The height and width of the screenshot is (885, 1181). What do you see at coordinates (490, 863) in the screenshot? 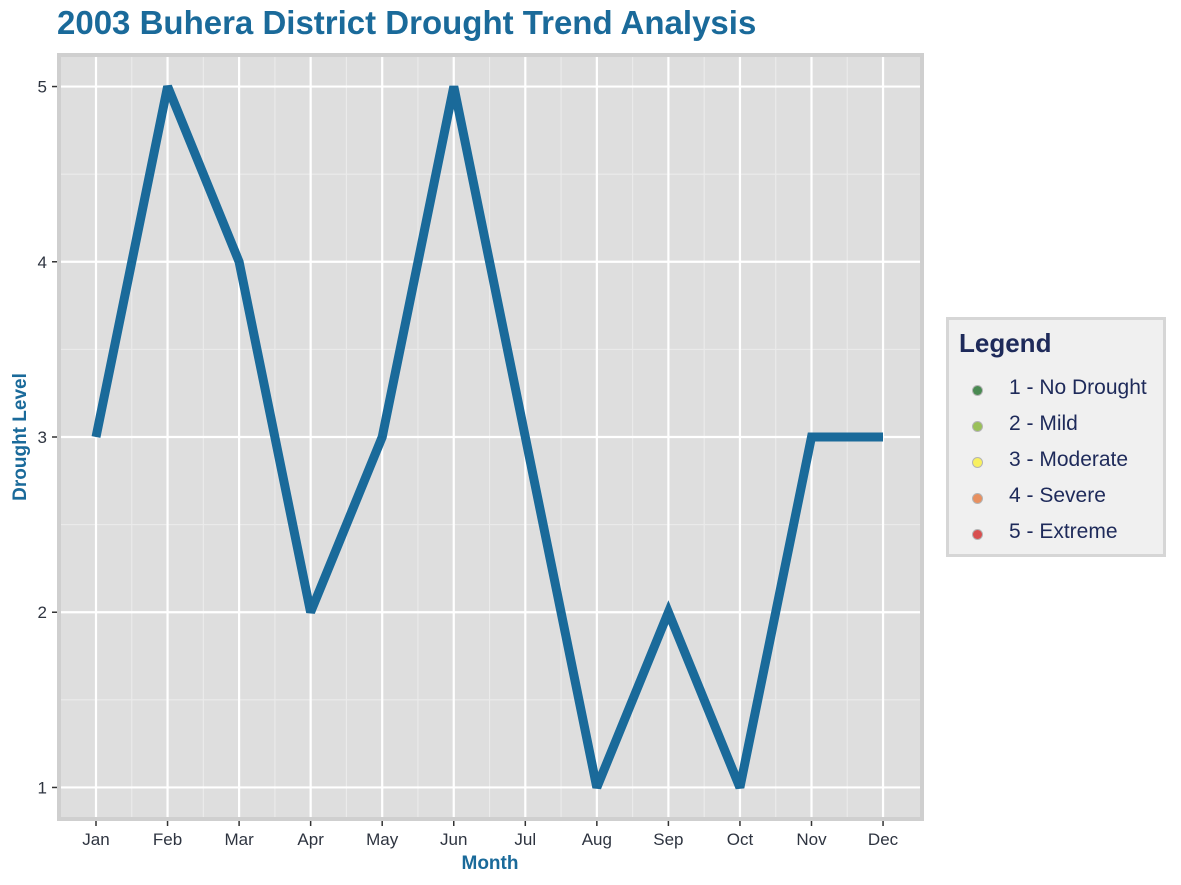
I see `x-axis-title: Month` at bounding box center [490, 863].